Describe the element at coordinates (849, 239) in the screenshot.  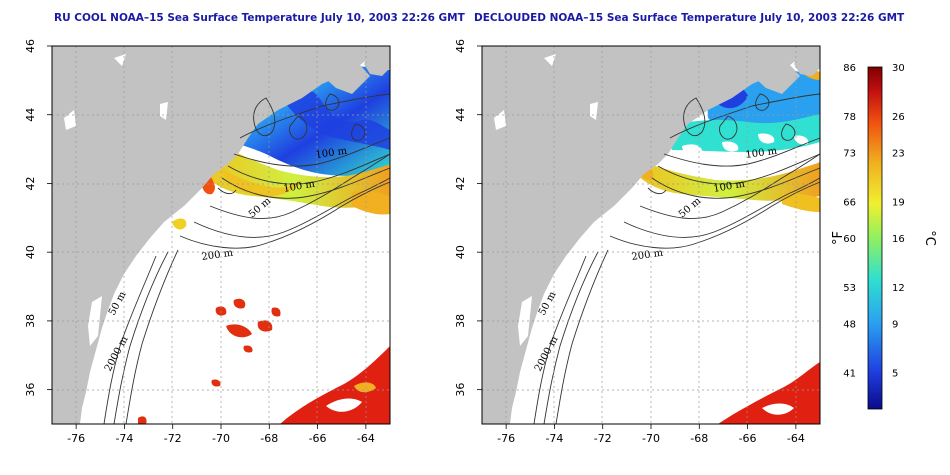
I see `fahrenheit-tick-label: 60` at that location.